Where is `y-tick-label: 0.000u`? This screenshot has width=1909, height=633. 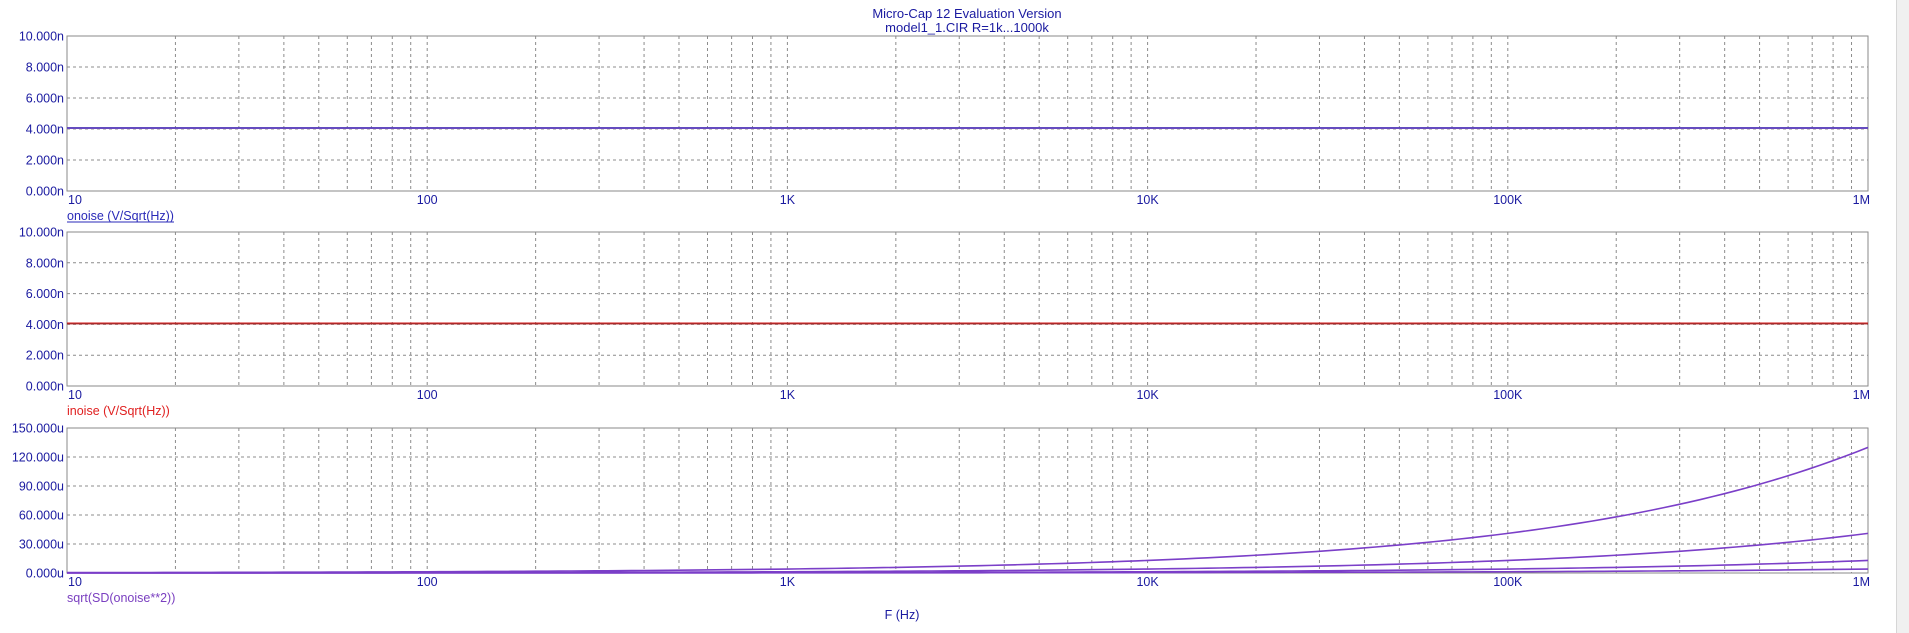 y-tick-label: 0.000u is located at coordinates (45, 574).